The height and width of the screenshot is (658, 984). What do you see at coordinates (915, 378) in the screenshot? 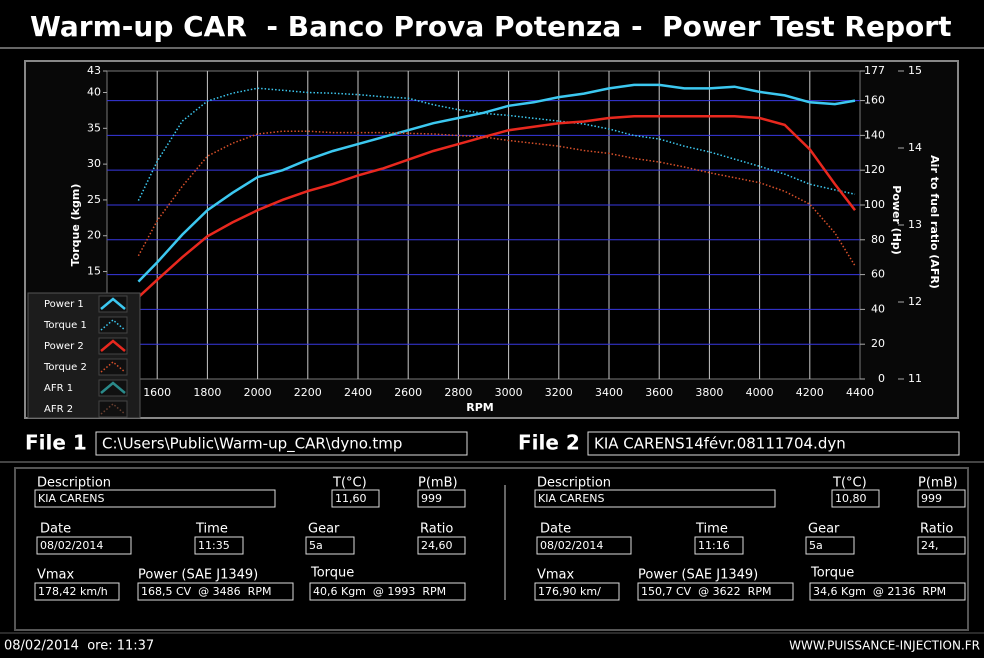
I see `y3-tick-label: 11` at bounding box center [915, 378].